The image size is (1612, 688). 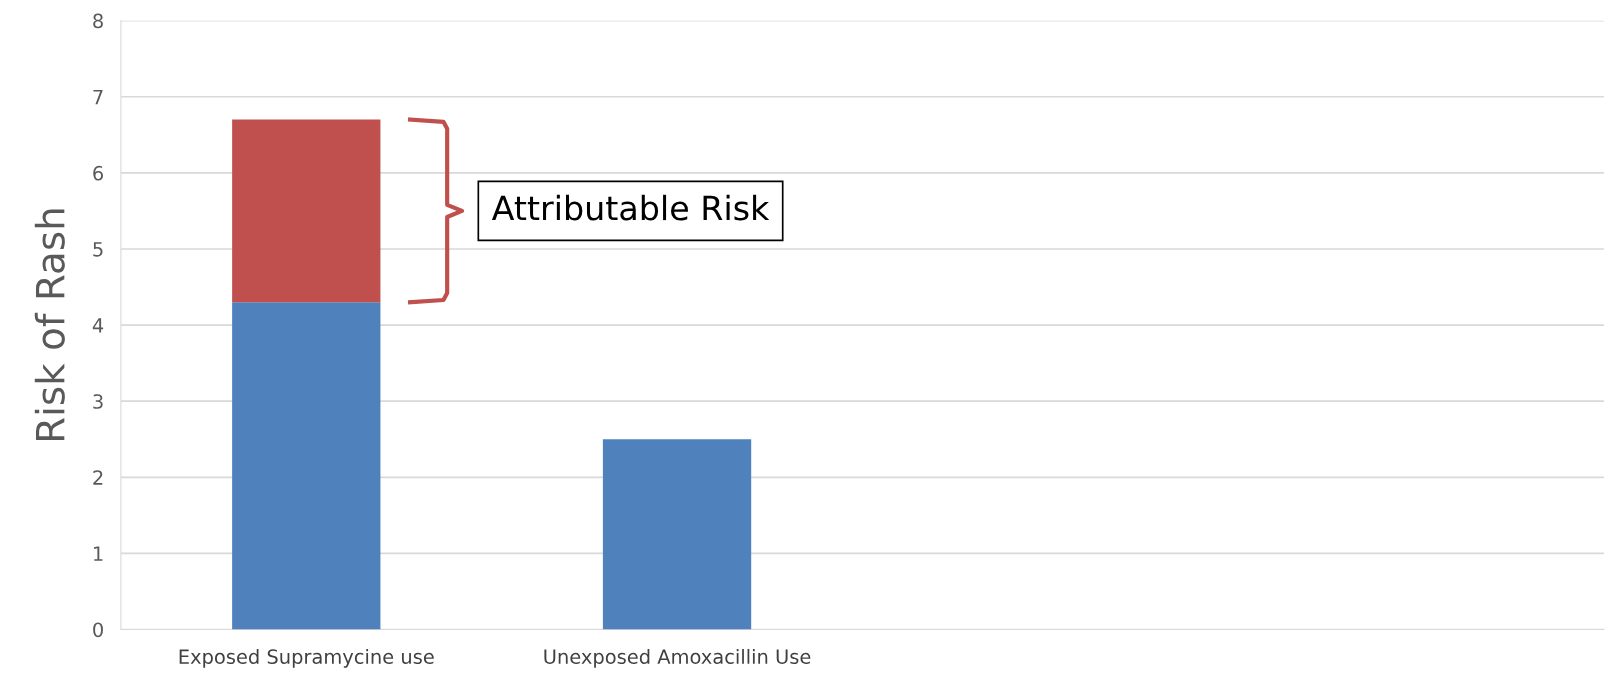 I want to click on y-tick-label: 4, so click(x=98, y=325).